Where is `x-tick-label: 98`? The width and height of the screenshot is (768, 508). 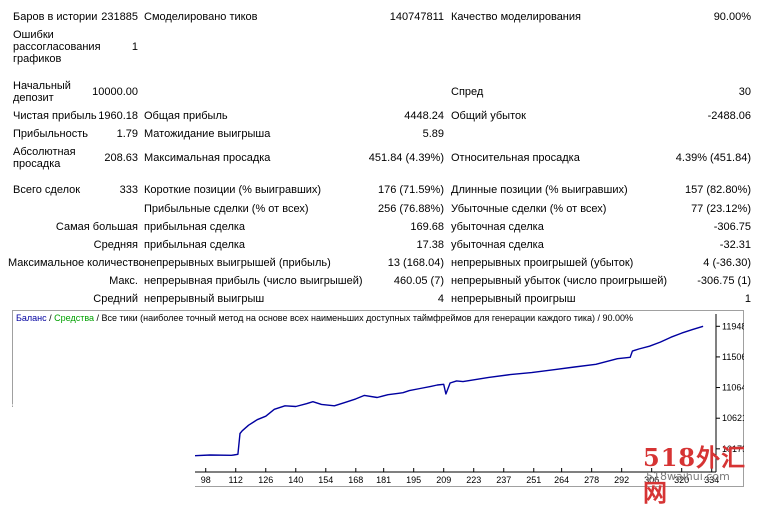 x-tick-label: 98 is located at coordinates (206, 480).